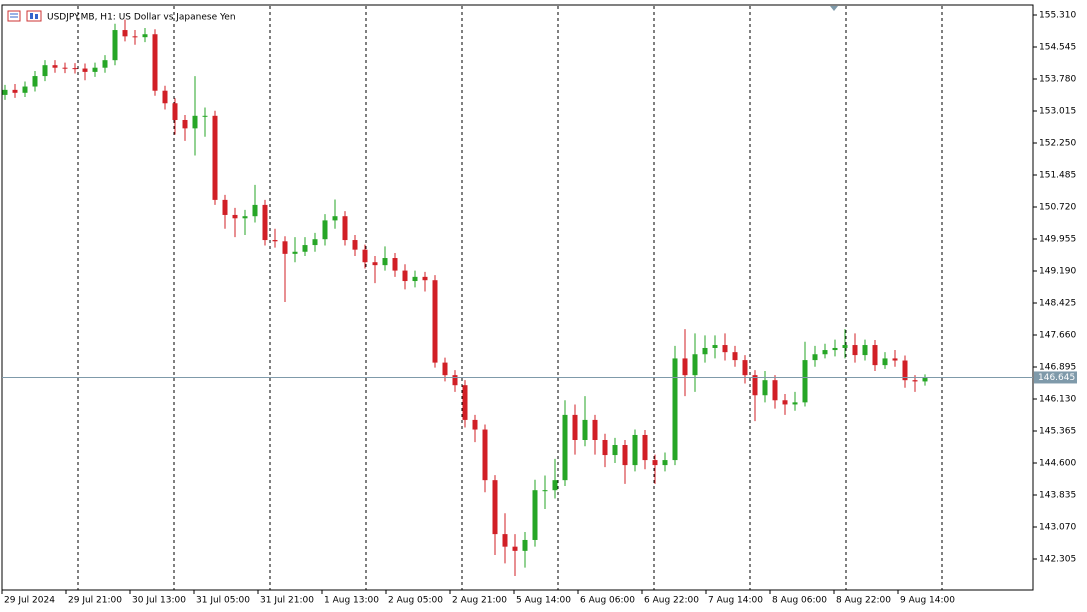 This screenshot has width=1087, height=612. Describe the element at coordinates (159, 601) in the screenshot. I see `x-tick-label: 30 Jul 13:00` at that location.